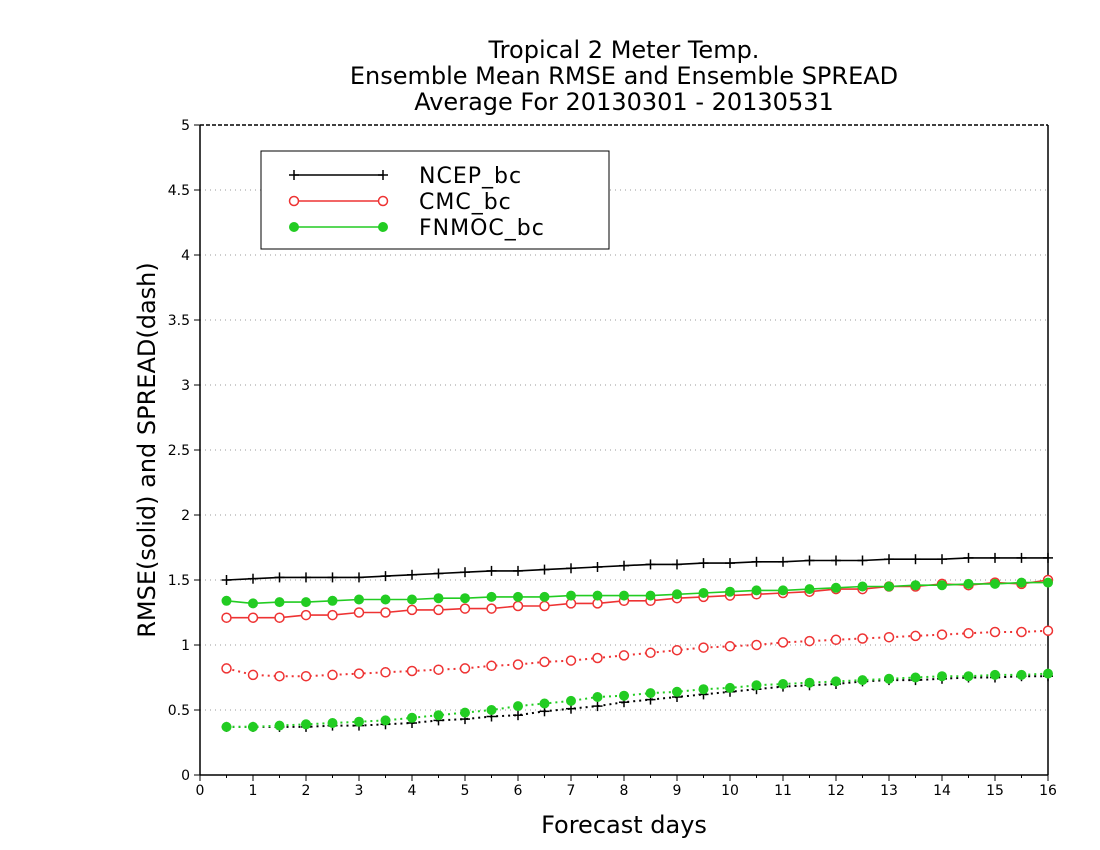 Image resolution: width=1100 pixels, height=850 pixels. Describe the element at coordinates (783, 791) in the screenshot. I see `x-tick-label: 11` at that location.